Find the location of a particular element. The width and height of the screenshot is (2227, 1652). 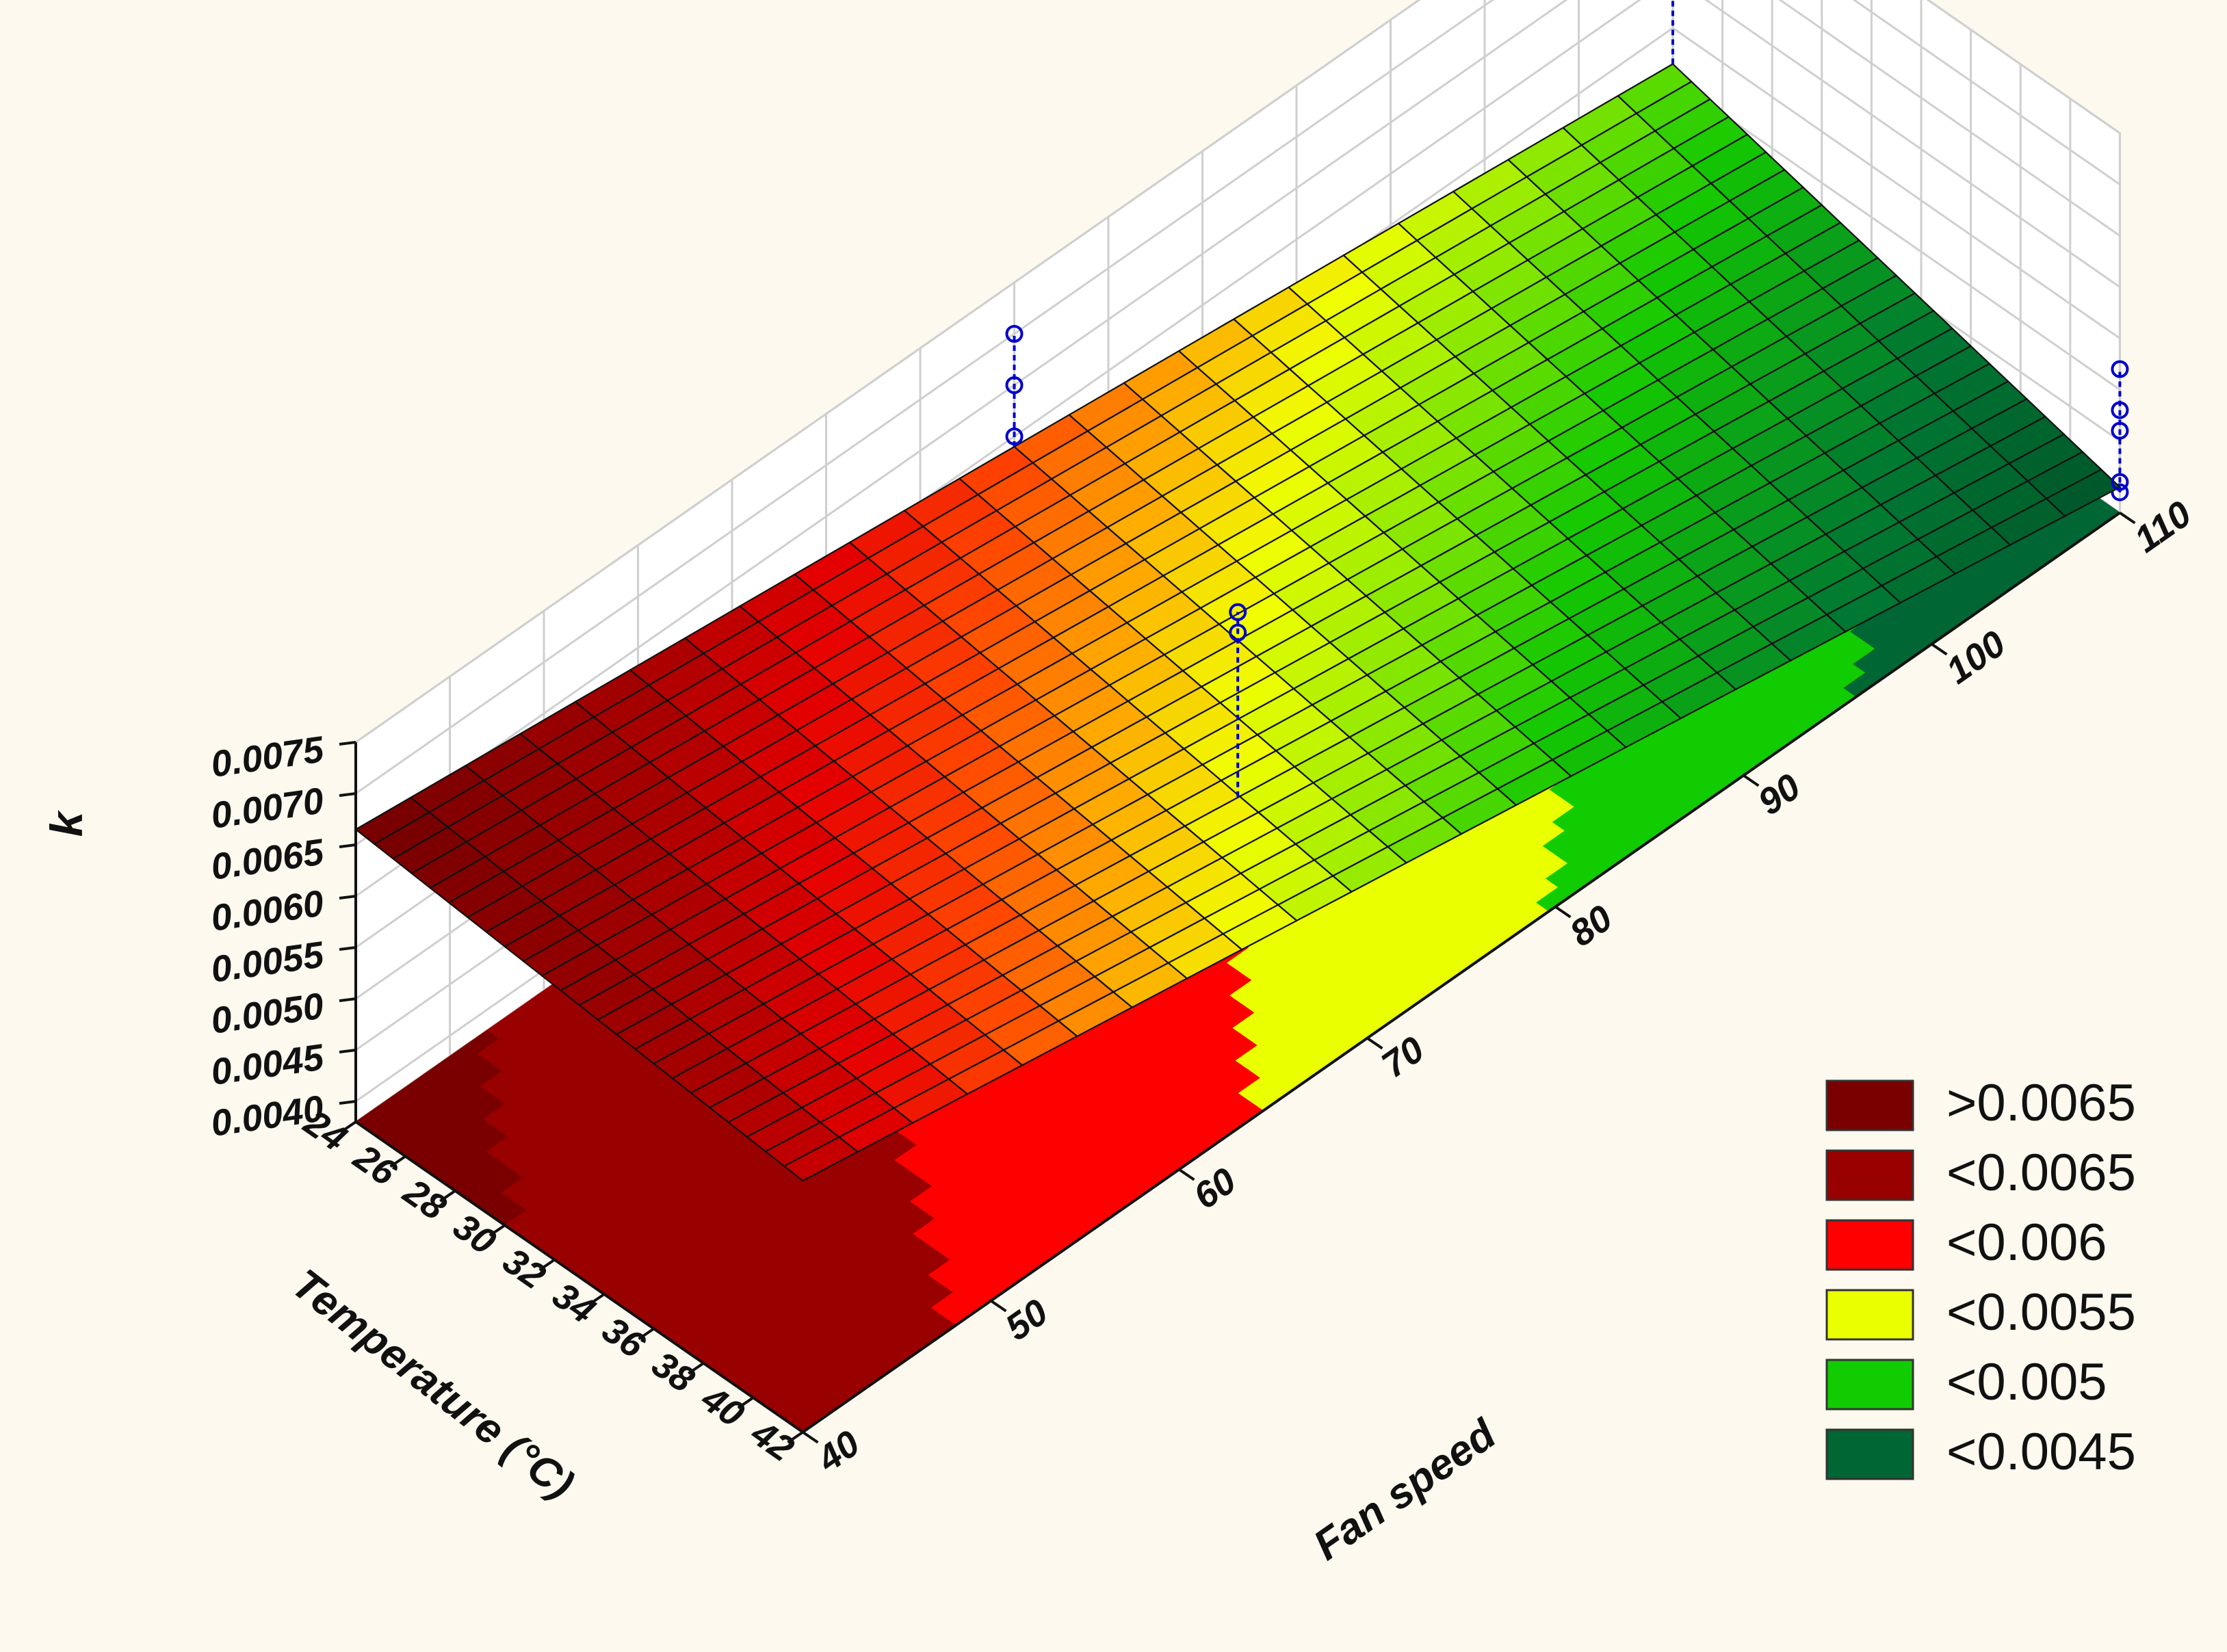

fan-tick-label: 50 is located at coordinates (1027, 1320).